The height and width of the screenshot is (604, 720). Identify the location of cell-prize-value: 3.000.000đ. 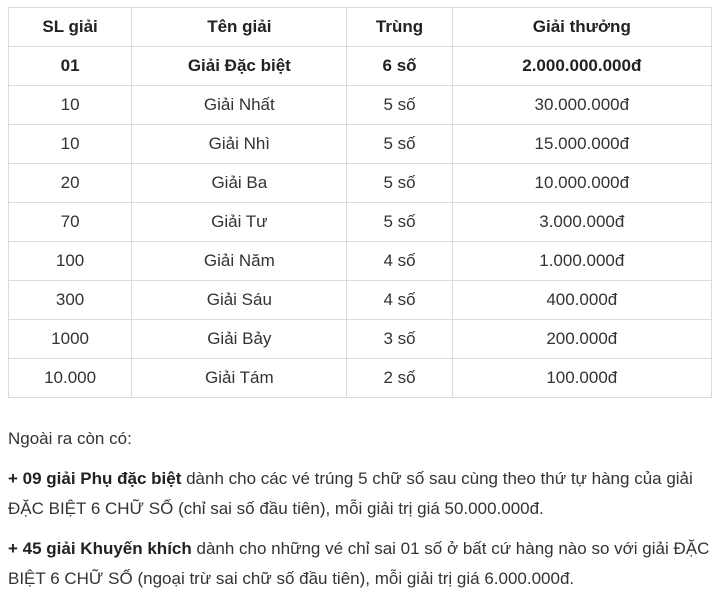
(582, 222).